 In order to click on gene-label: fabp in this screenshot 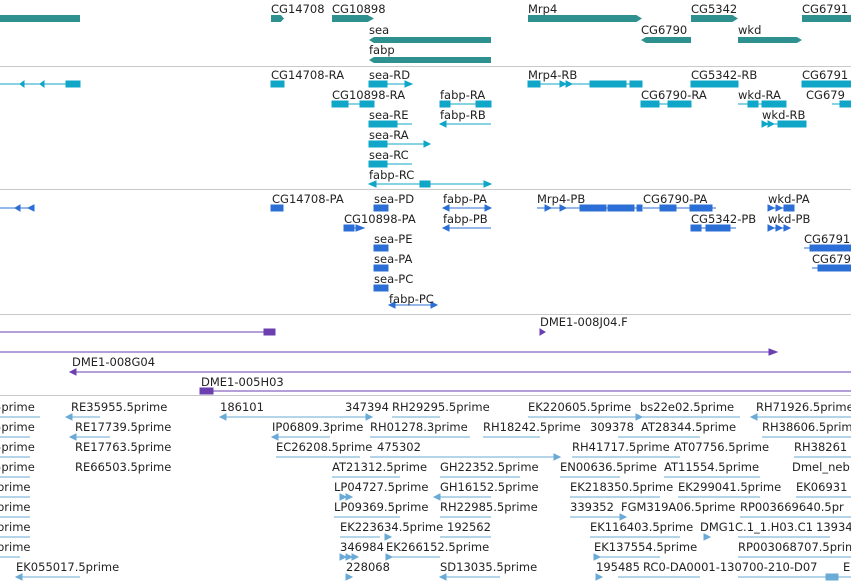, I will do `click(382, 50)`.